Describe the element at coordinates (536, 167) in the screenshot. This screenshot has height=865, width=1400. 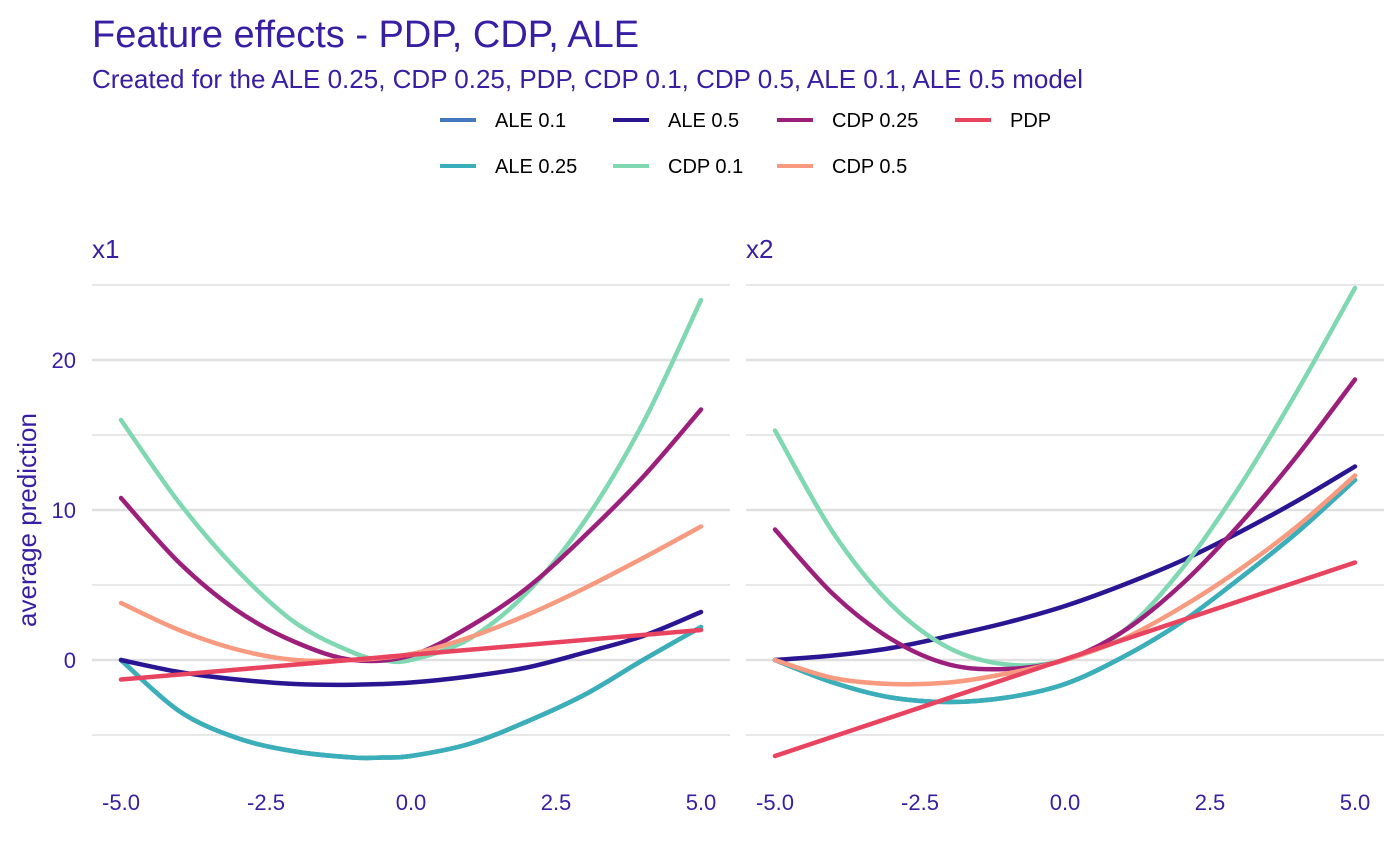
I see `legend-label-ale-0-25: ALE 0.25` at that location.